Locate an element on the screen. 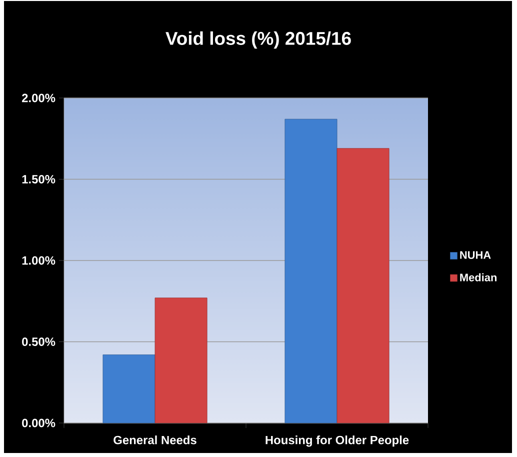 The height and width of the screenshot is (457, 517). y-tick-label: 0.50% is located at coordinates (39, 342).